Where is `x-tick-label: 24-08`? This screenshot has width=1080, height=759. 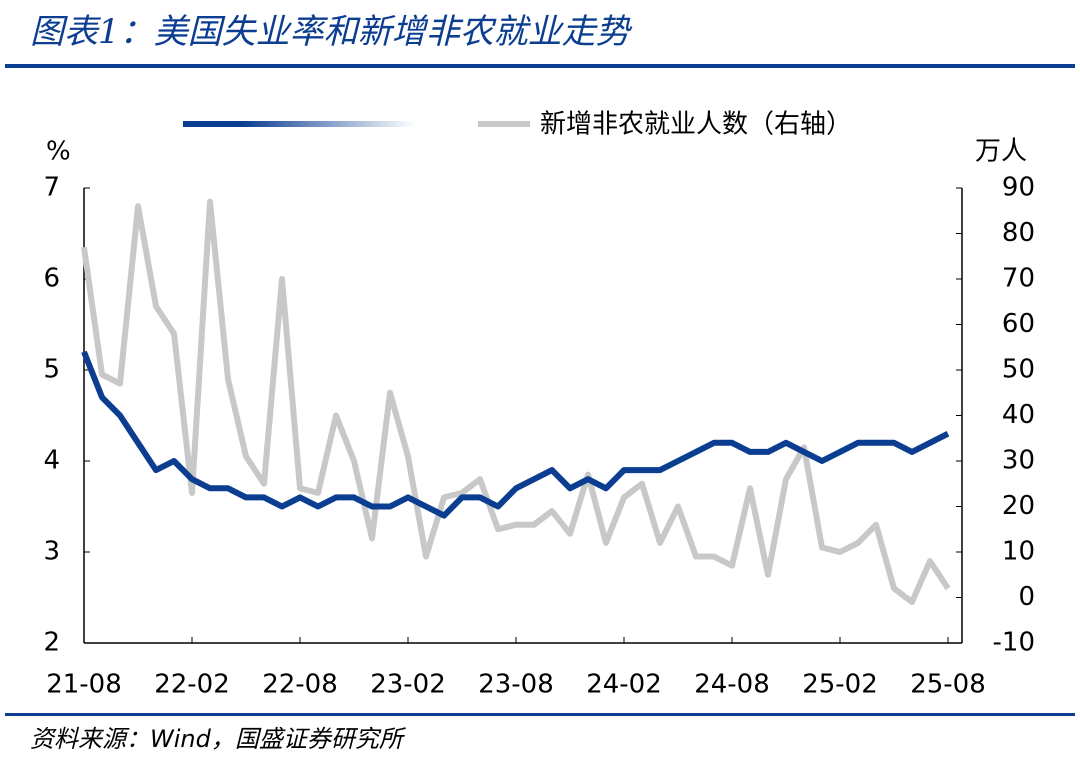
x-tick-label: 24-08 is located at coordinates (732, 685).